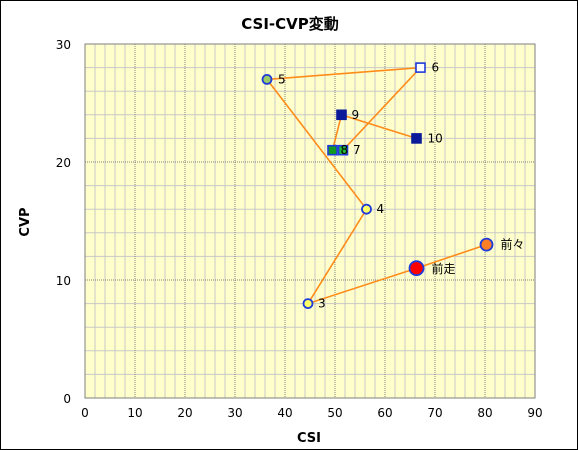  Describe the element at coordinates (309, 438) in the screenshot. I see `x-axis-title: CSI` at that location.